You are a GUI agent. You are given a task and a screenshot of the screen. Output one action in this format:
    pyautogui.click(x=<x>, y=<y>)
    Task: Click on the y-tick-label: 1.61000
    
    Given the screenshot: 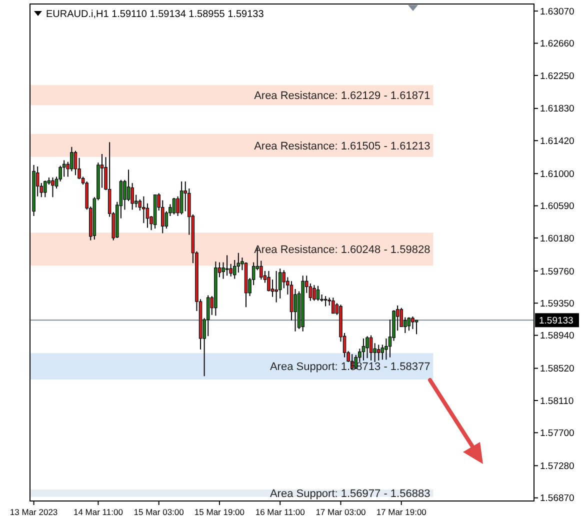 What is the action you would take?
    pyautogui.click(x=557, y=174)
    